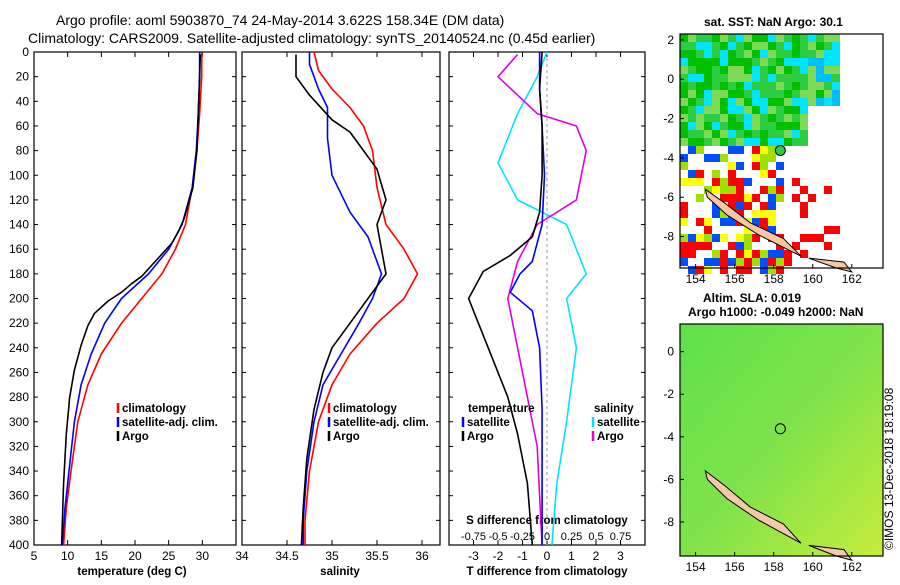  What do you see at coordinates (753, 222) in the screenshot?
I see `sst-map-coastline` at bounding box center [753, 222].